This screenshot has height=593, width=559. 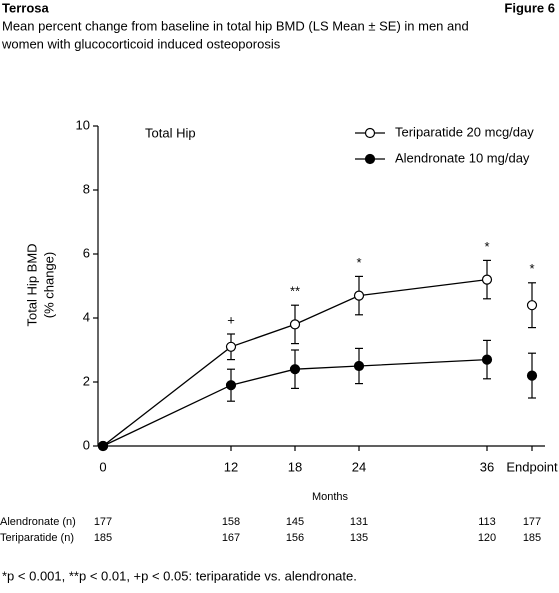 What do you see at coordinates (359, 522) in the screenshot?
I see `n-value: 131` at bounding box center [359, 522].